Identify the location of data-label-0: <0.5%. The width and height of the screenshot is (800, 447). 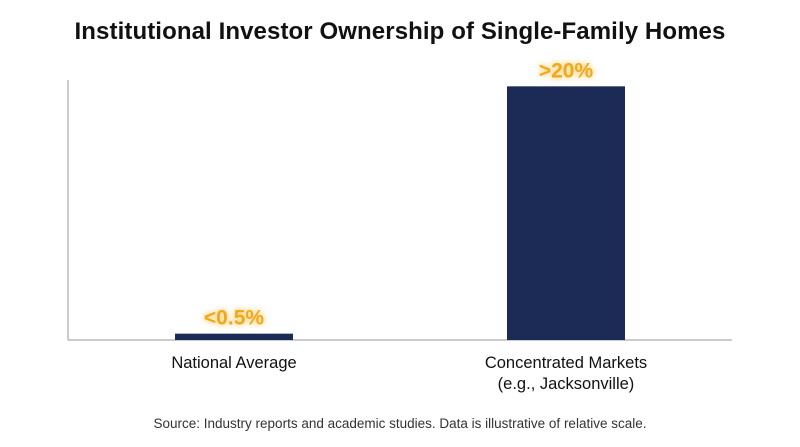
(234, 318).